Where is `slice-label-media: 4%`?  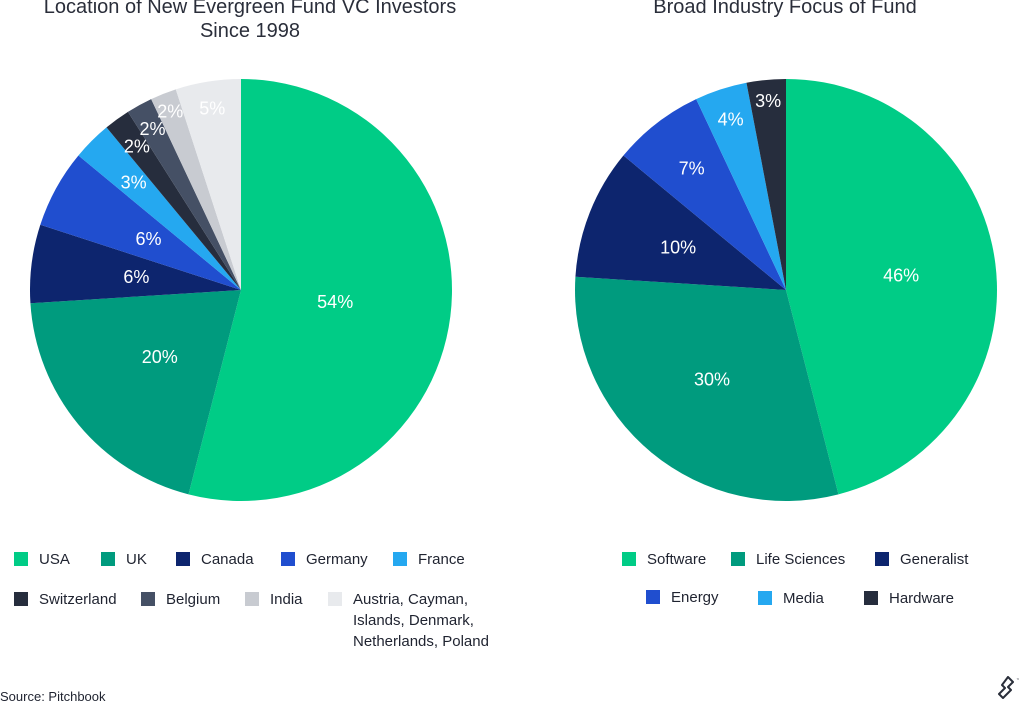 slice-label-media: 4% is located at coordinates (731, 119).